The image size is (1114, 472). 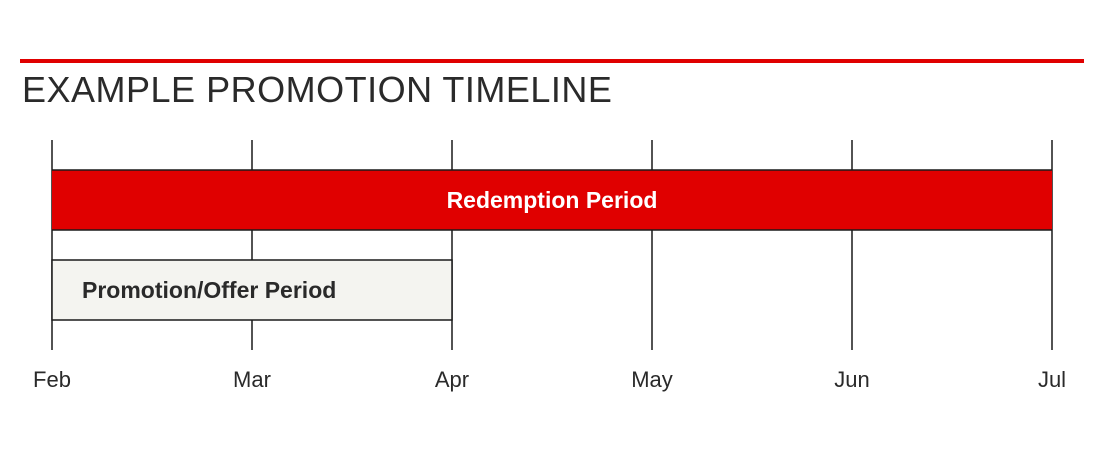 What do you see at coordinates (52, 379) in the screenshot?
I see `month-label-feb: Feb` at bounding box center [52, 379].